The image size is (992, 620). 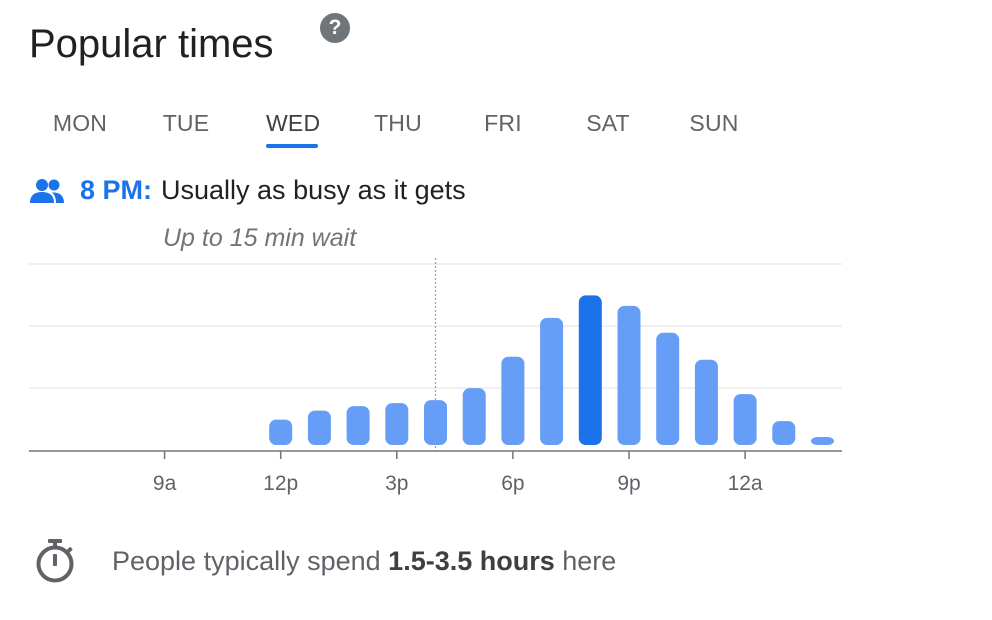 I want to click on tab-label: SAT, so click(x=608, y=123).